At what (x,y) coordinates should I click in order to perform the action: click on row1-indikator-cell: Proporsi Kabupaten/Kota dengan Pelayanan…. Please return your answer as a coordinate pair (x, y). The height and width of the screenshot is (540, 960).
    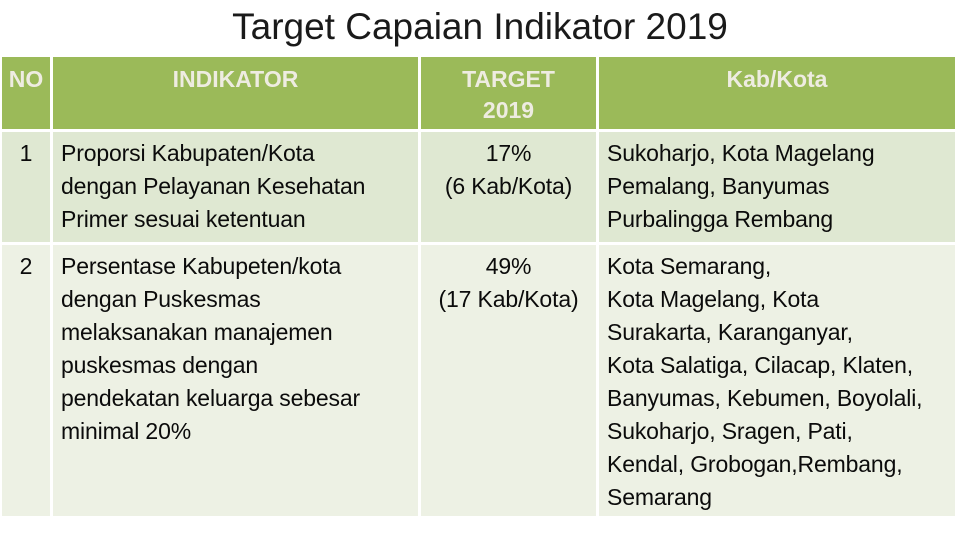
    Looking at the image, I should click on (235, 187).